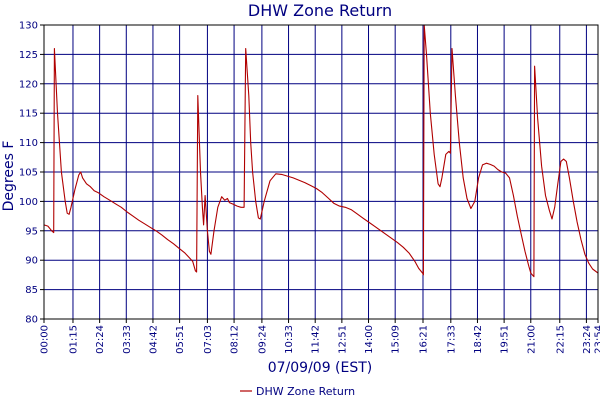 This screenshot has height=400, width=600. I want to click on x-tick-label: 00:00, so click(45, 339).